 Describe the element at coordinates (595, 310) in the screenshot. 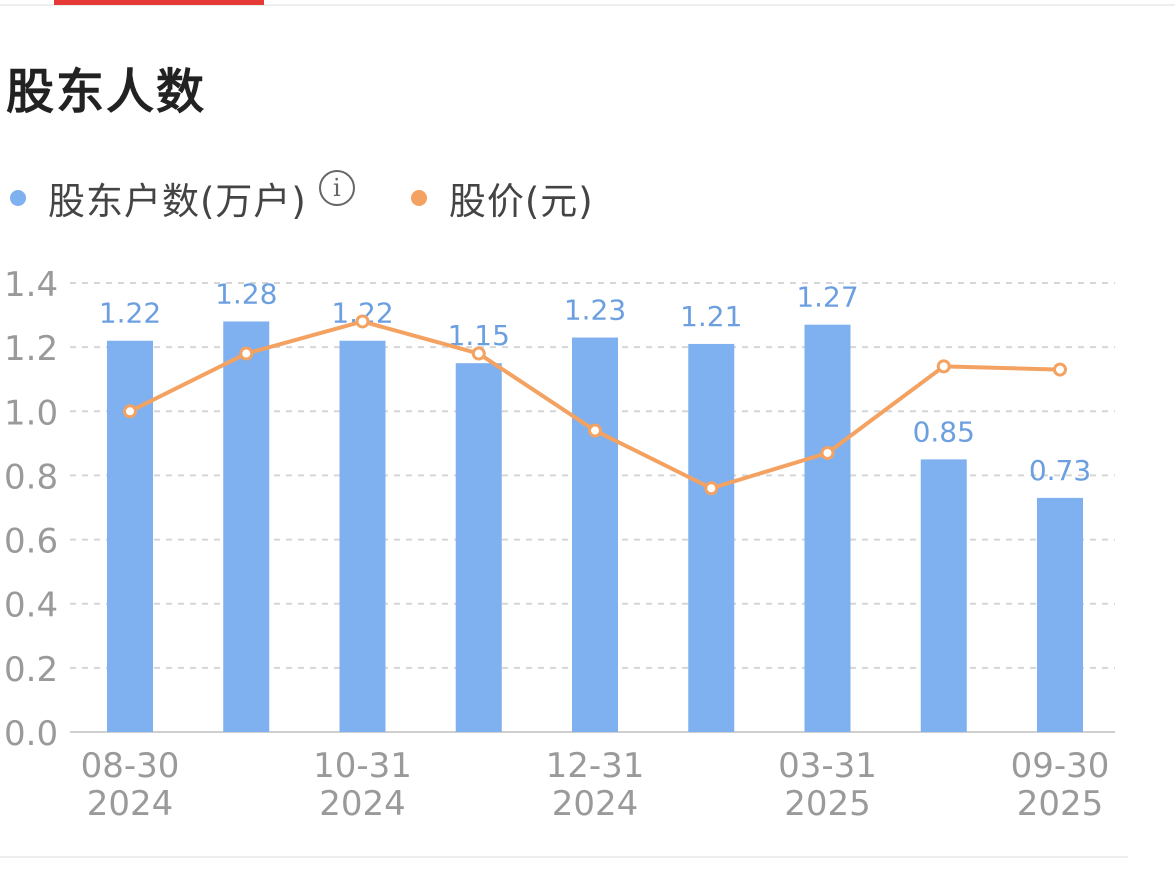

I see `bar-value-label: 1.23` at that location.